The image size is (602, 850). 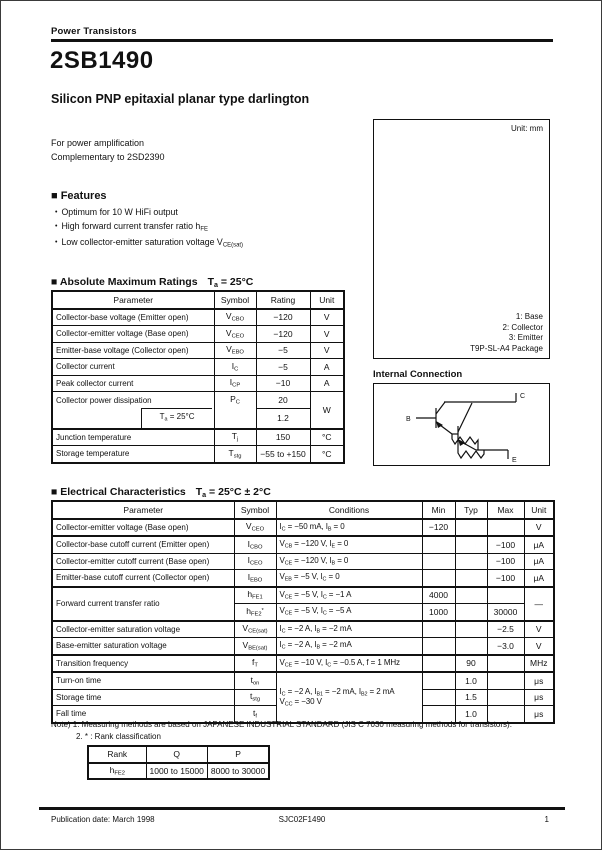 What do you see at coordinates (255, 697) in the screenshot?
I see `table-cell: tstg` at bounding box center [255, 697].